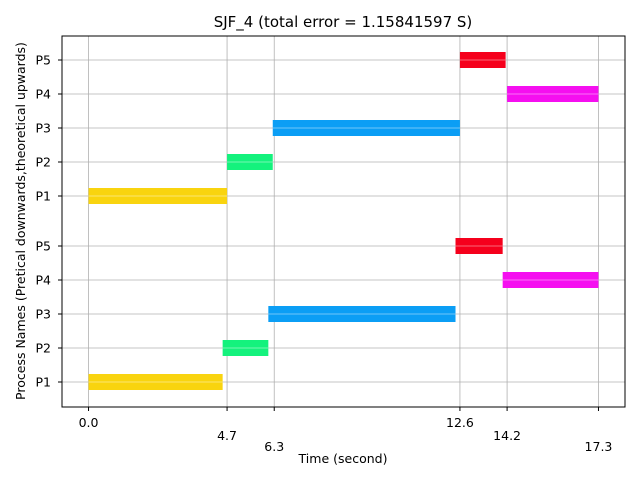  I want to click on x-tick-label: 0.0, so click(89, 422).